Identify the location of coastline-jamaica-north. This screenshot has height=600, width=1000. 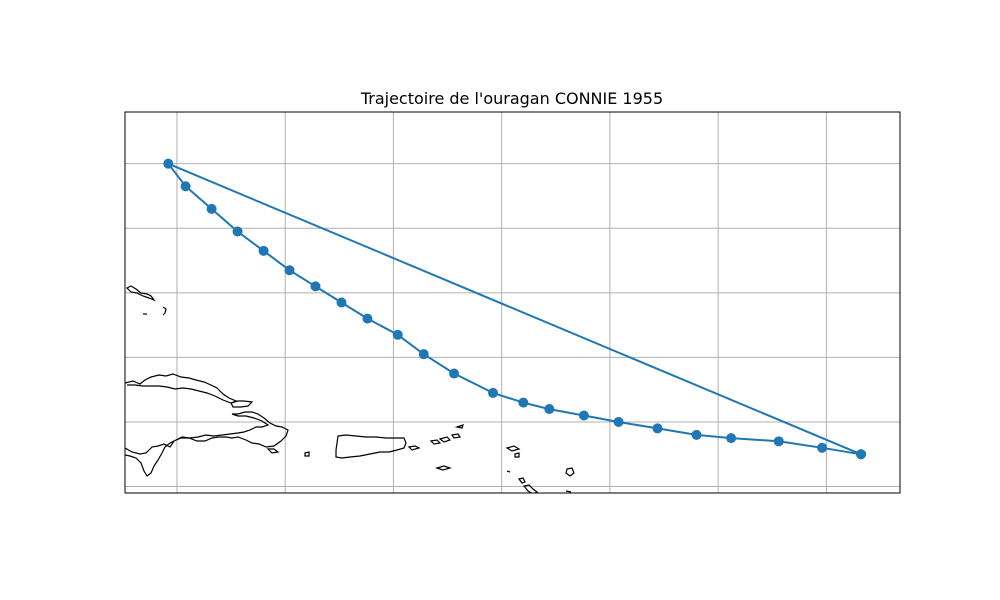
(242, 404).